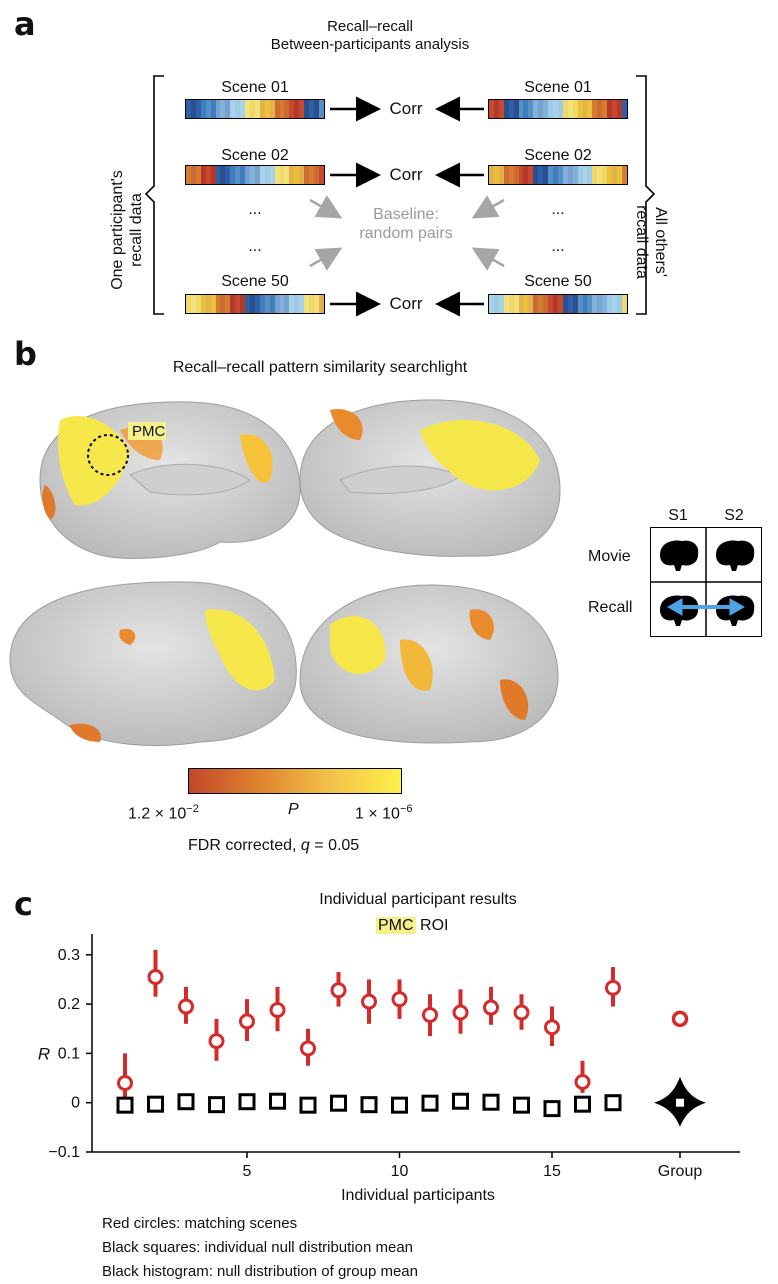 The image size is (778, 1284). What do you see at coordinates (44, 1053) in the screenshot?
I see `y-axis-title: R` at bounding box center [44, 1053].